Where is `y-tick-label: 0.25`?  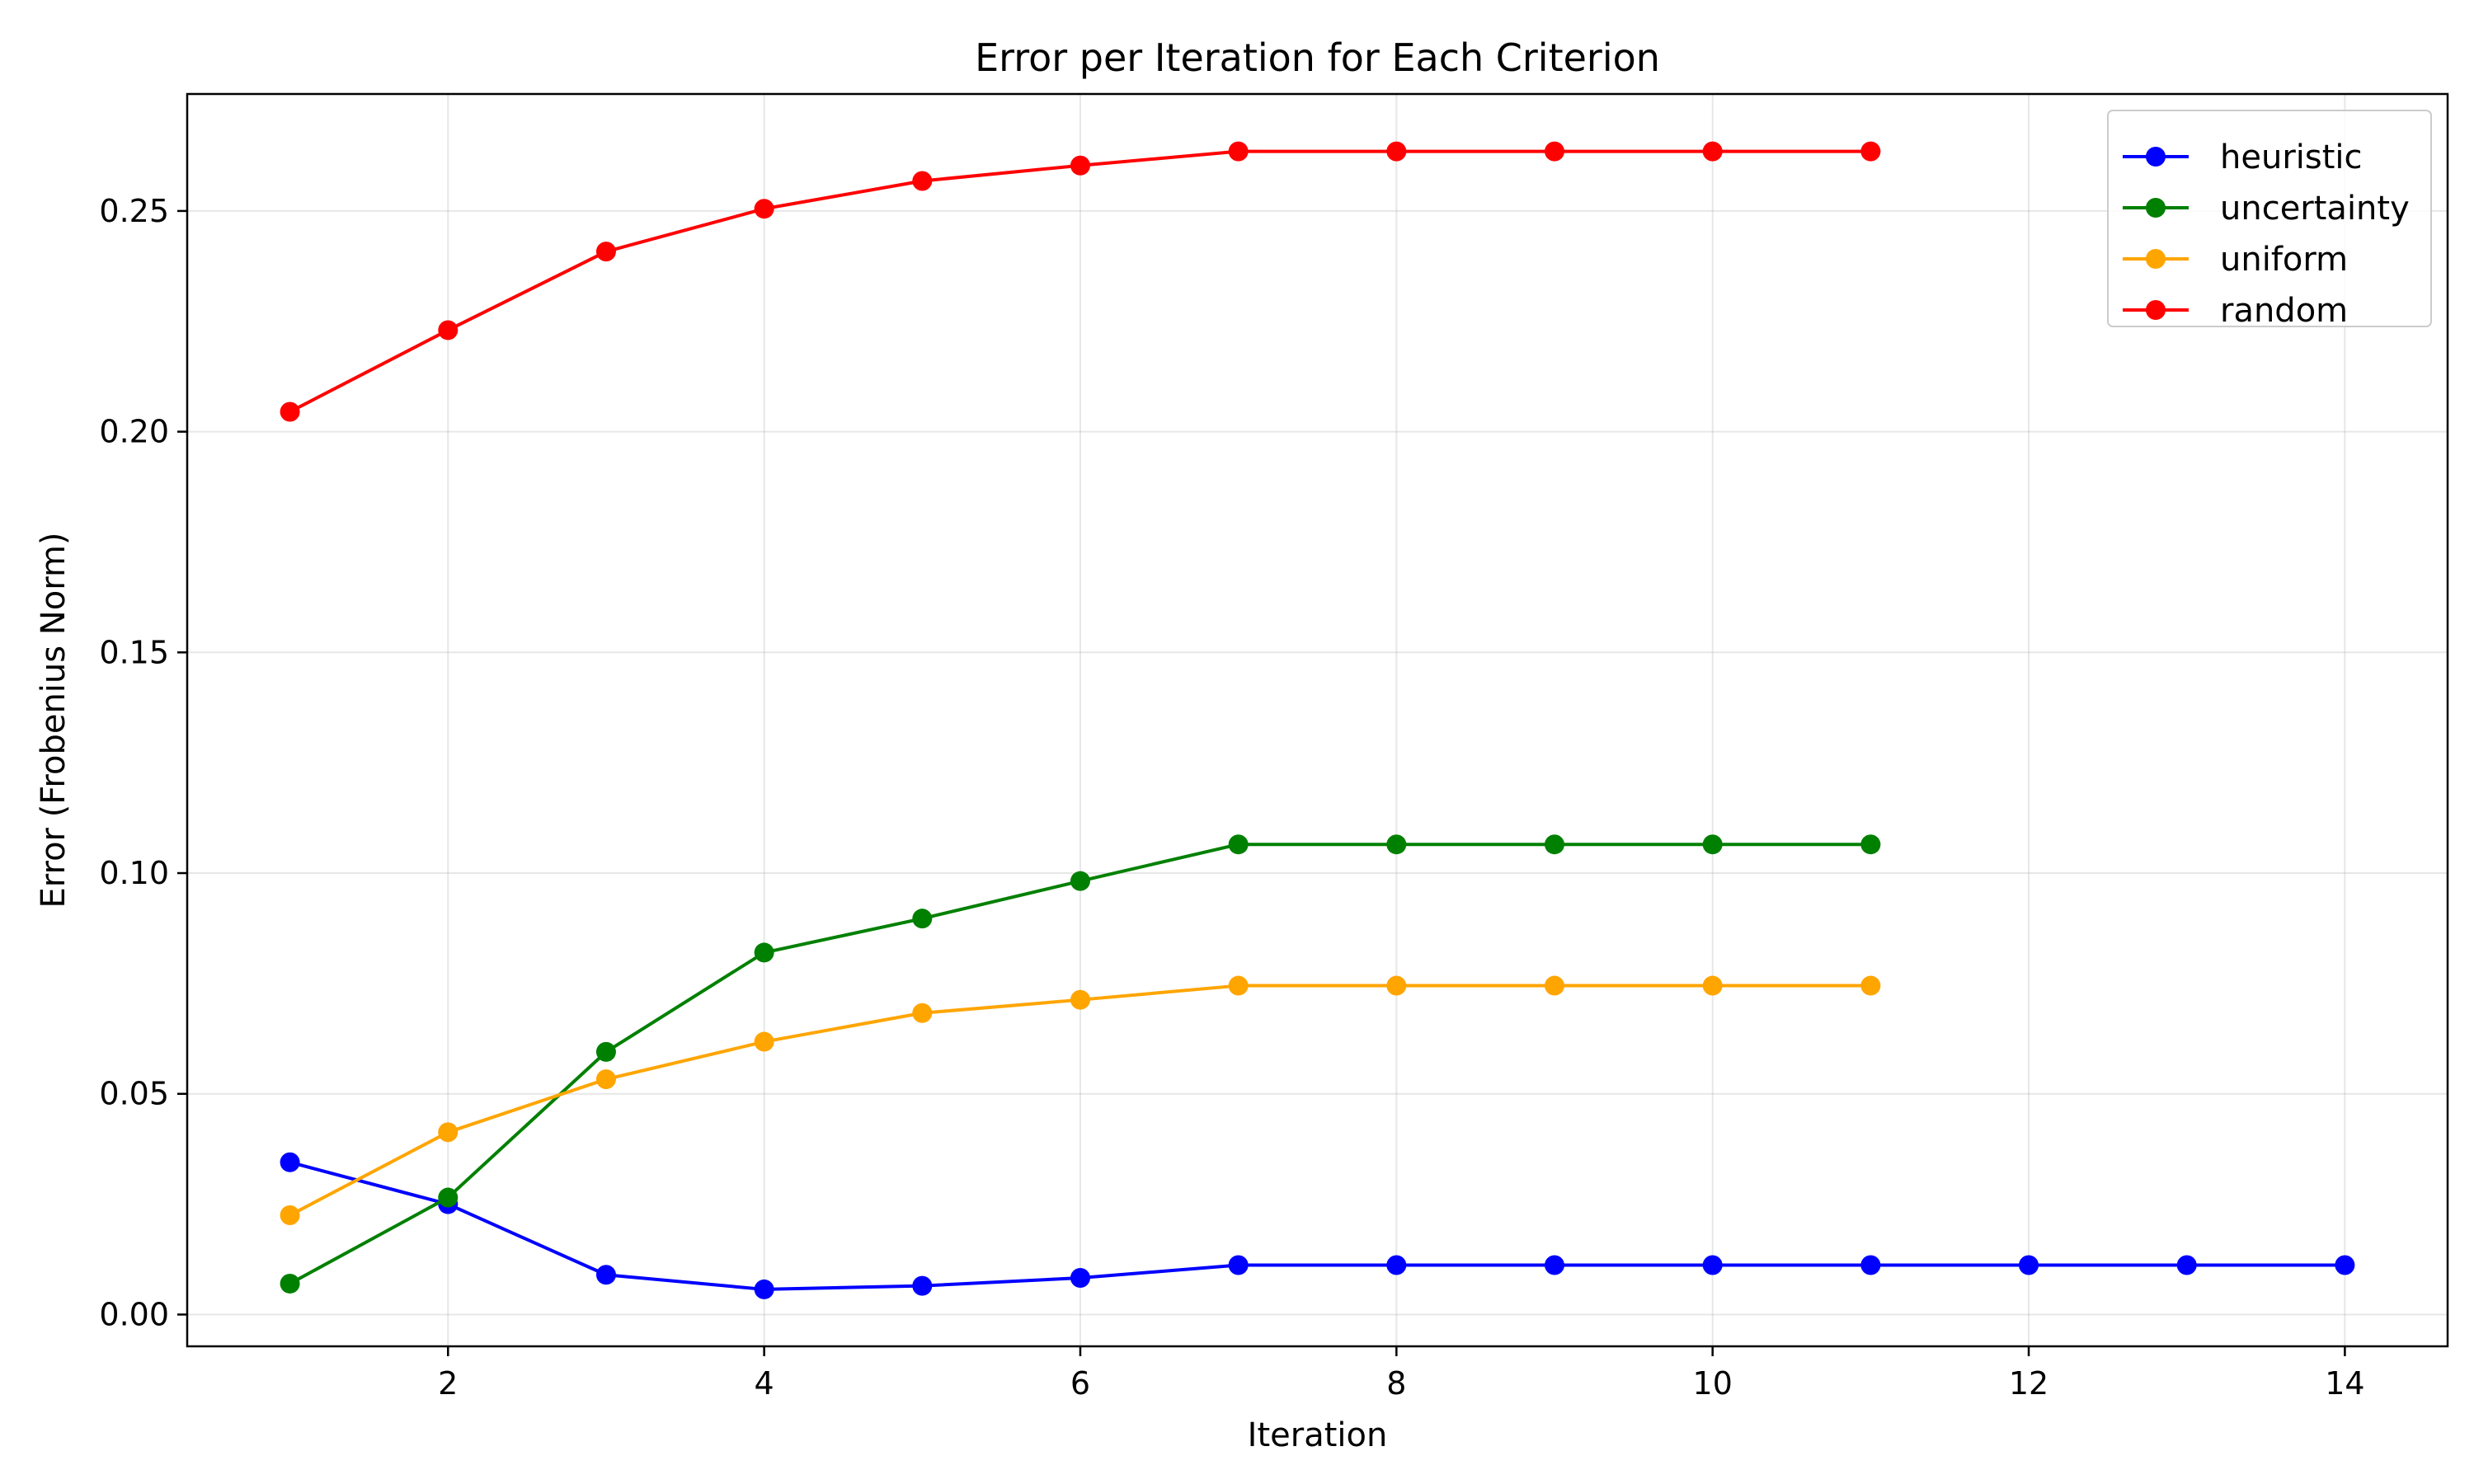 y-tick-label: 0.25 is located at coordinates (134, 211).